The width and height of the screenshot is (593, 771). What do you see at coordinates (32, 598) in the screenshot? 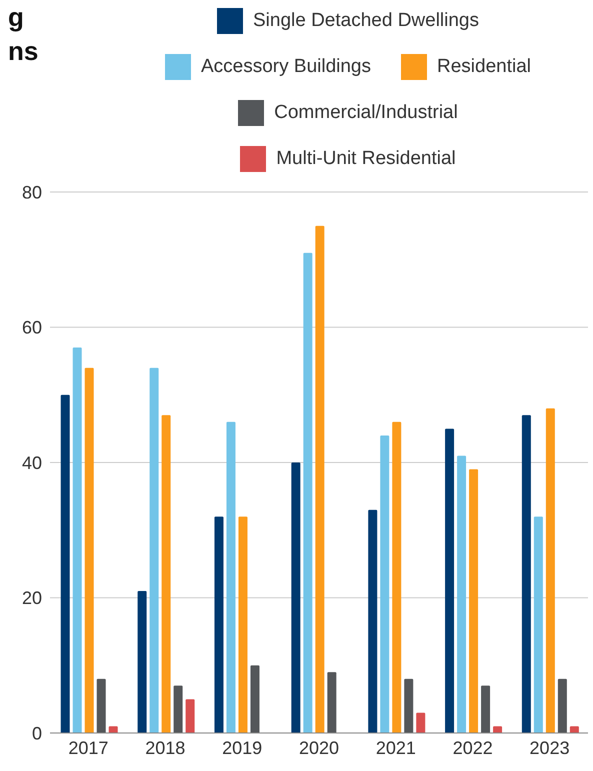
I see `y-tick-label: 20` at bounding box center [32, 598].